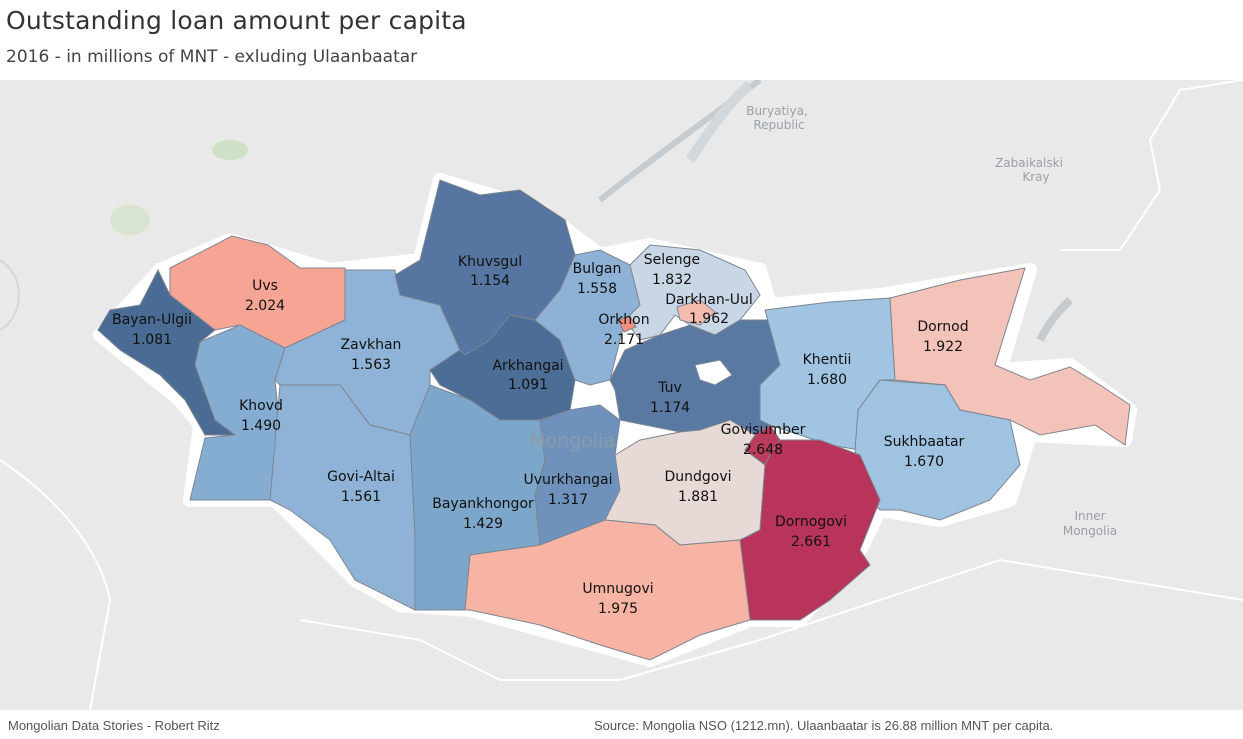 This screenshot has width=1243, height=739. What do you see at coordinates (627, 324) in the screenshot?
I see `region-orkhon` at bounding box center [627, 324].